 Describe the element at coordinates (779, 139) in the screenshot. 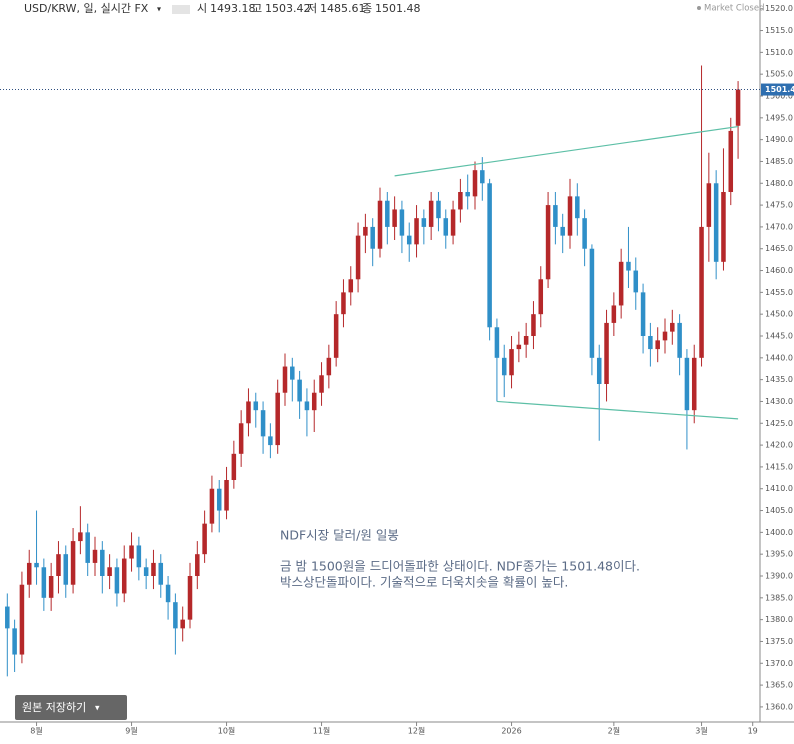

I see `y-tick-label: 1490.0` at that location.